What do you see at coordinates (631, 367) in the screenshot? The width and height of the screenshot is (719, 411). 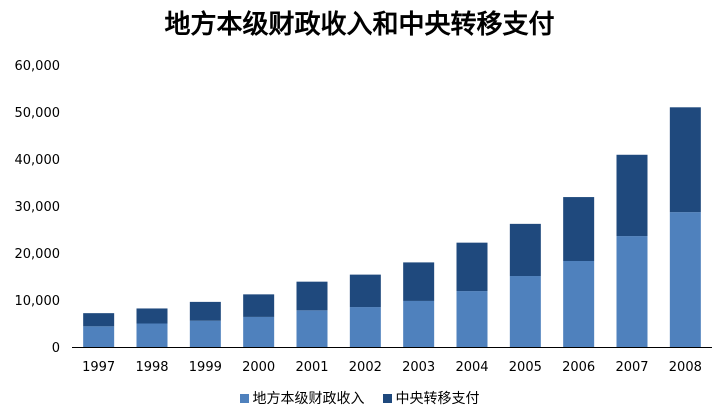 I see `x-tick-label: 2007` at bounding box center [631, 367].